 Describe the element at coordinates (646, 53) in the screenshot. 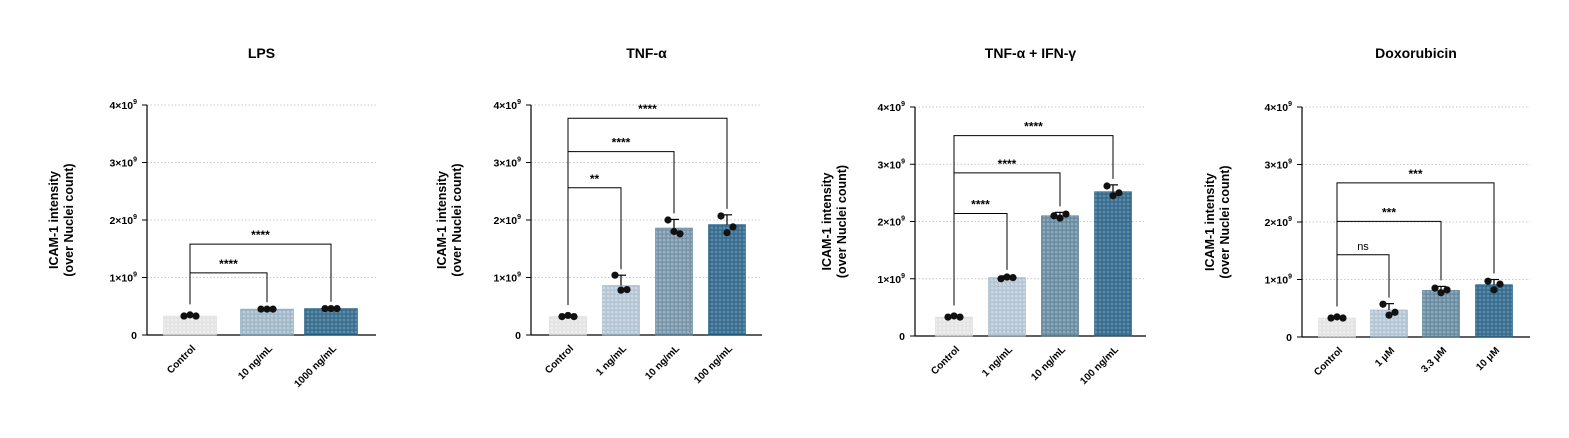

I see `chart-title: TNF-α` at that location.